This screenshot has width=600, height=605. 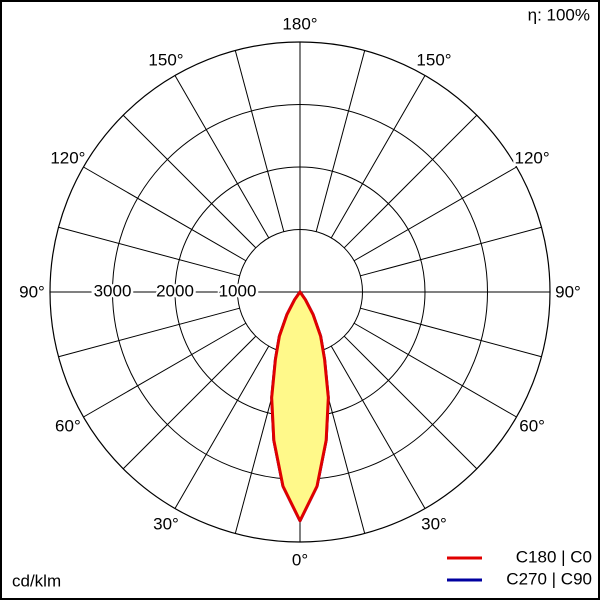 I want to click on intensity-curve, so click(x=300, y=406).